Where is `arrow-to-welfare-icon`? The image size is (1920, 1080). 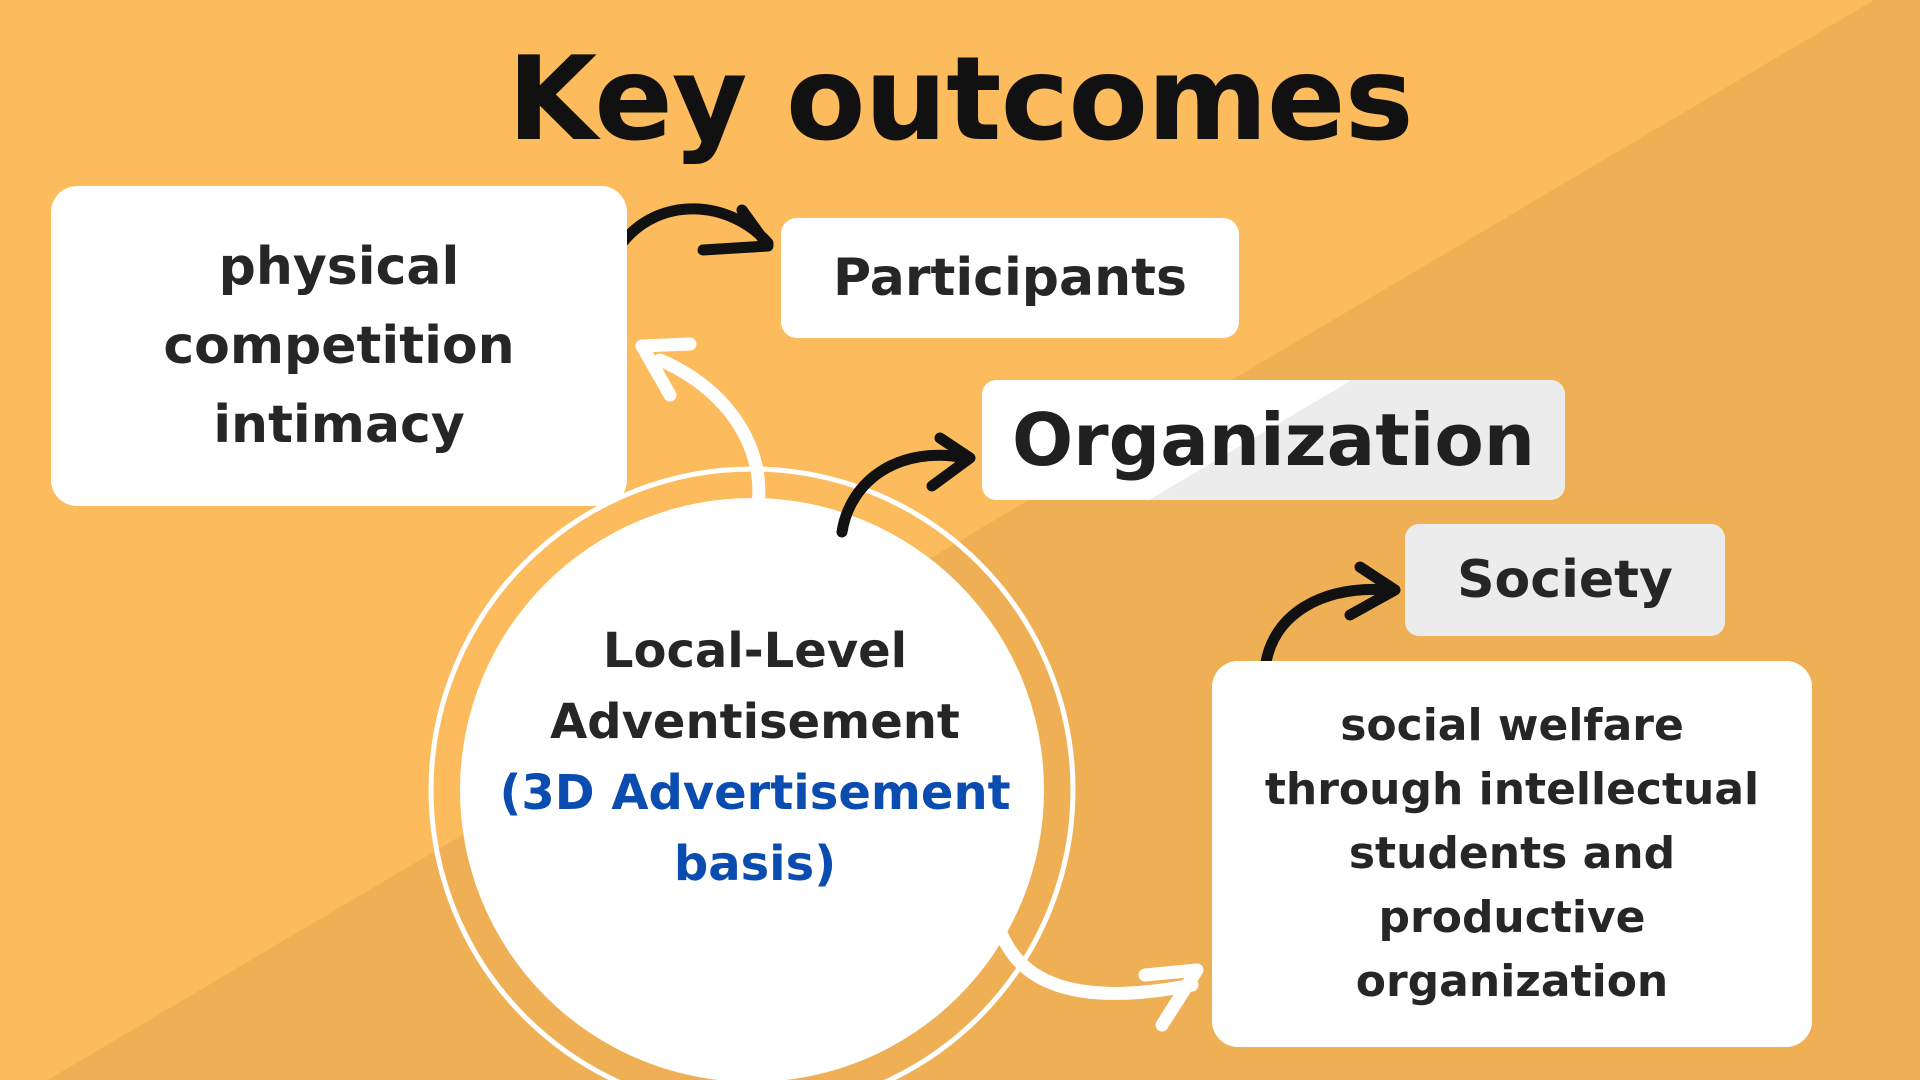
arrow-to-welfare-icon is located at coordinates (1099, 980).